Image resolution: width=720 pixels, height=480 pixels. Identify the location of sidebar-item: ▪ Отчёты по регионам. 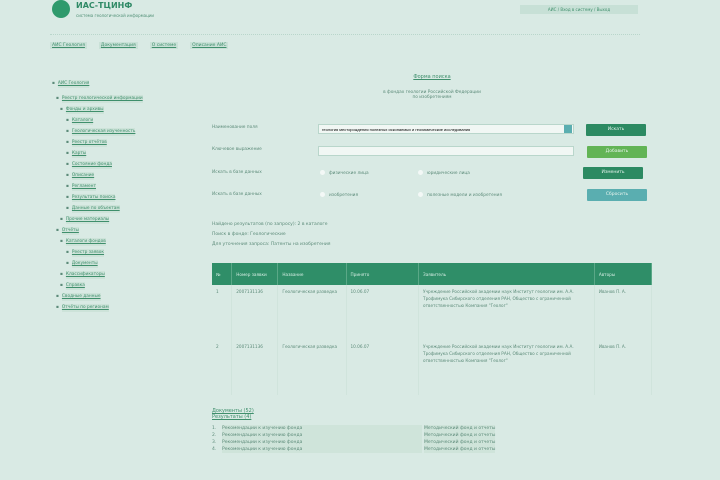
(82, 308).